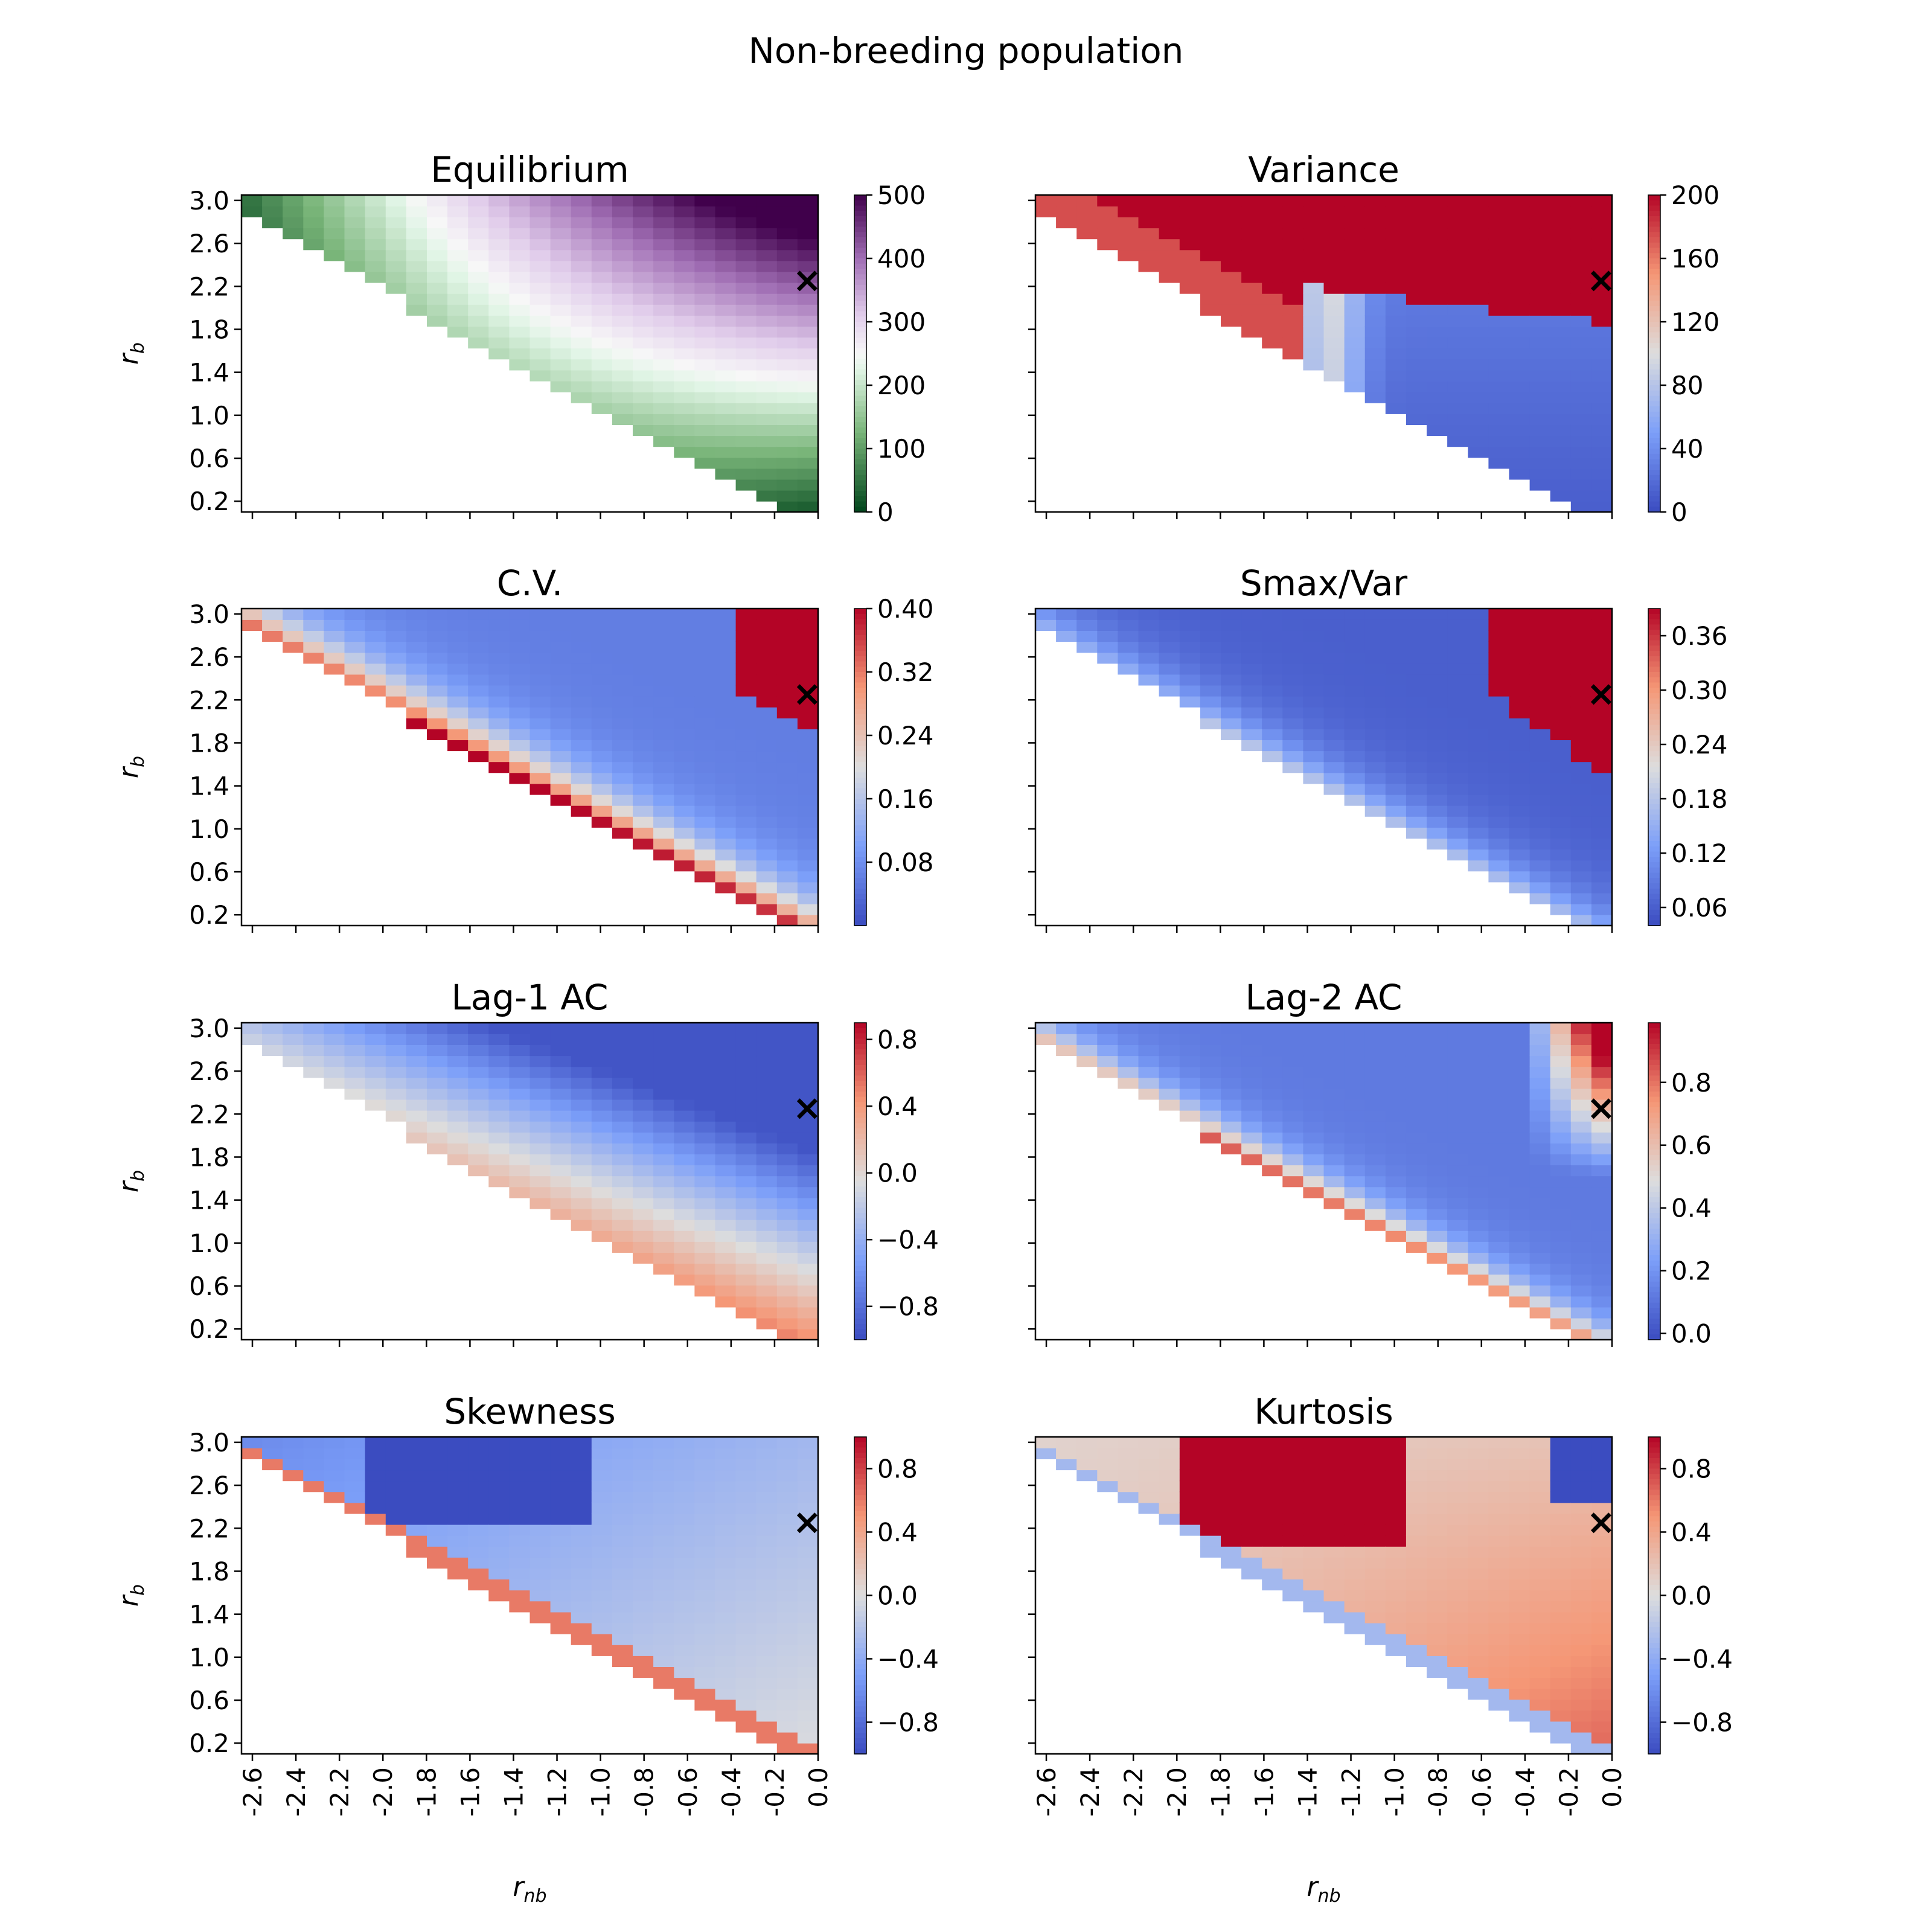 The height and width of the screenshot is (1932, 1932). Describe the element at coordinates (775, 1792) in the screenshot. I see `x-tick-label: -0.2` at that location.